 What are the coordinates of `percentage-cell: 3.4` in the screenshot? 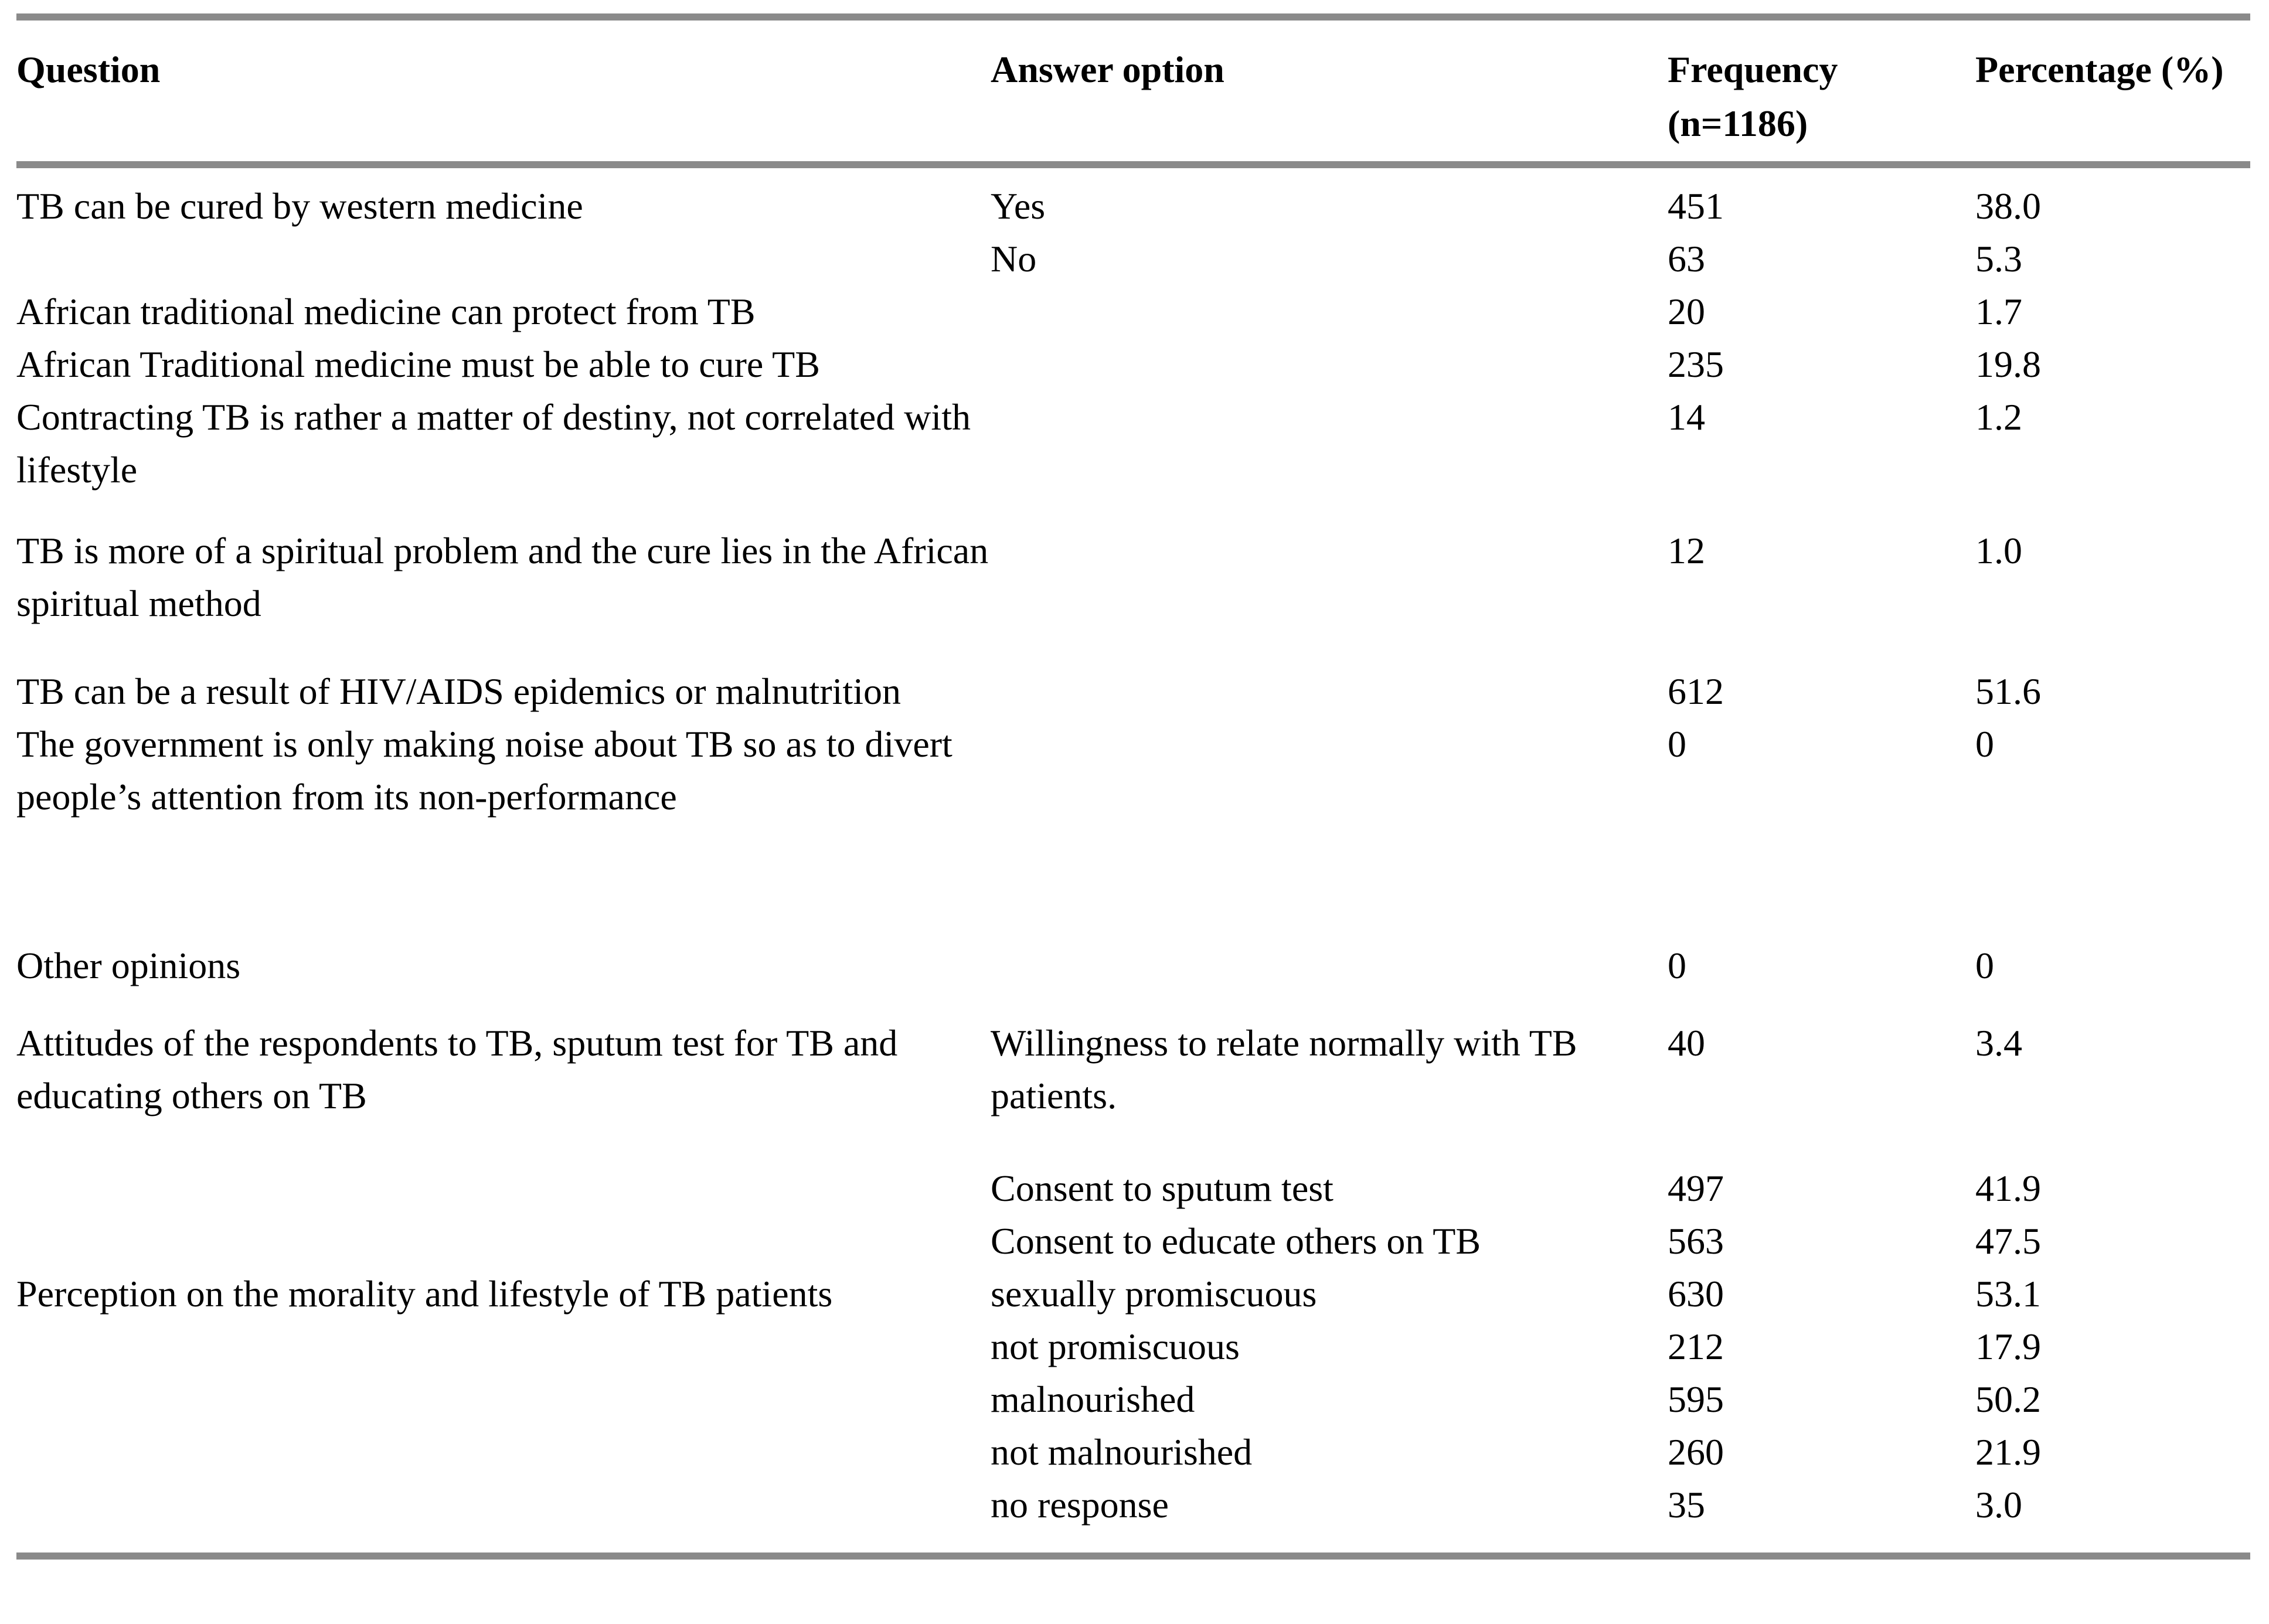 It's located at (1998, 1043).